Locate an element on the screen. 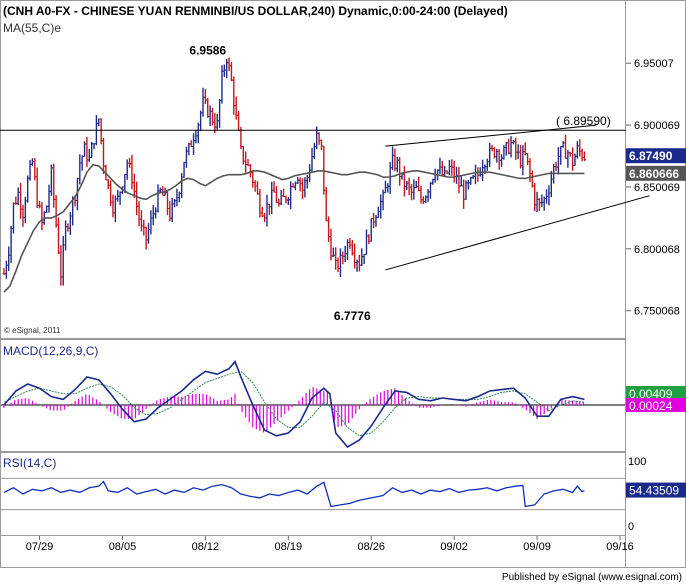 The height and width of the screenshot is (584, 686). x-tick-label: 09/09 is located at coordinates (537, 547).